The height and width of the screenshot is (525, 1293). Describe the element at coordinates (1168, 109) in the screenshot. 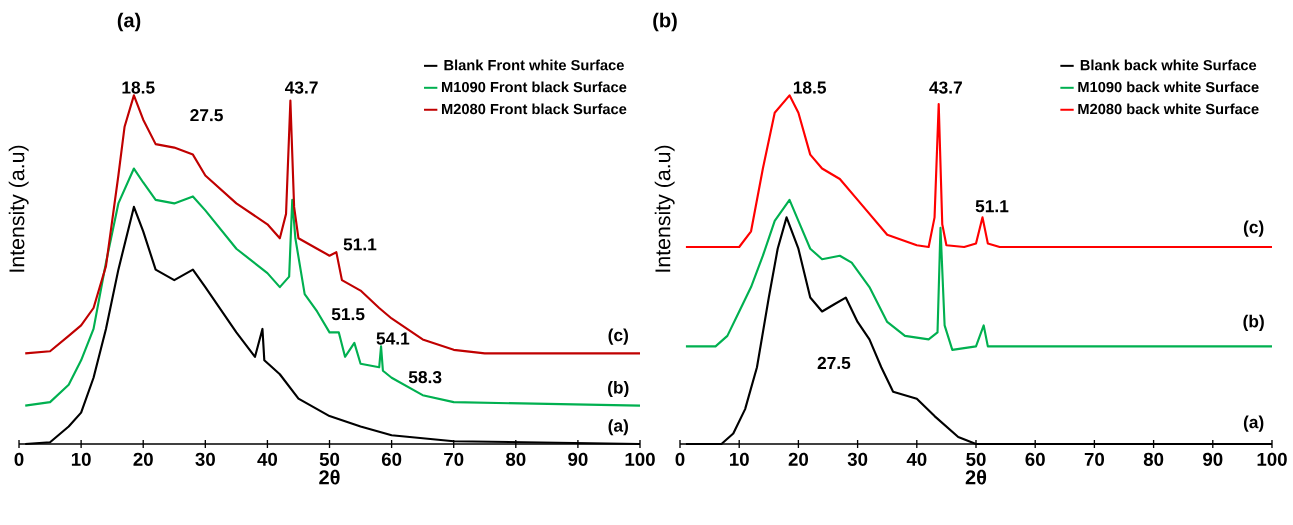

I see `legend-label: M2080 back white Surface` at that location.